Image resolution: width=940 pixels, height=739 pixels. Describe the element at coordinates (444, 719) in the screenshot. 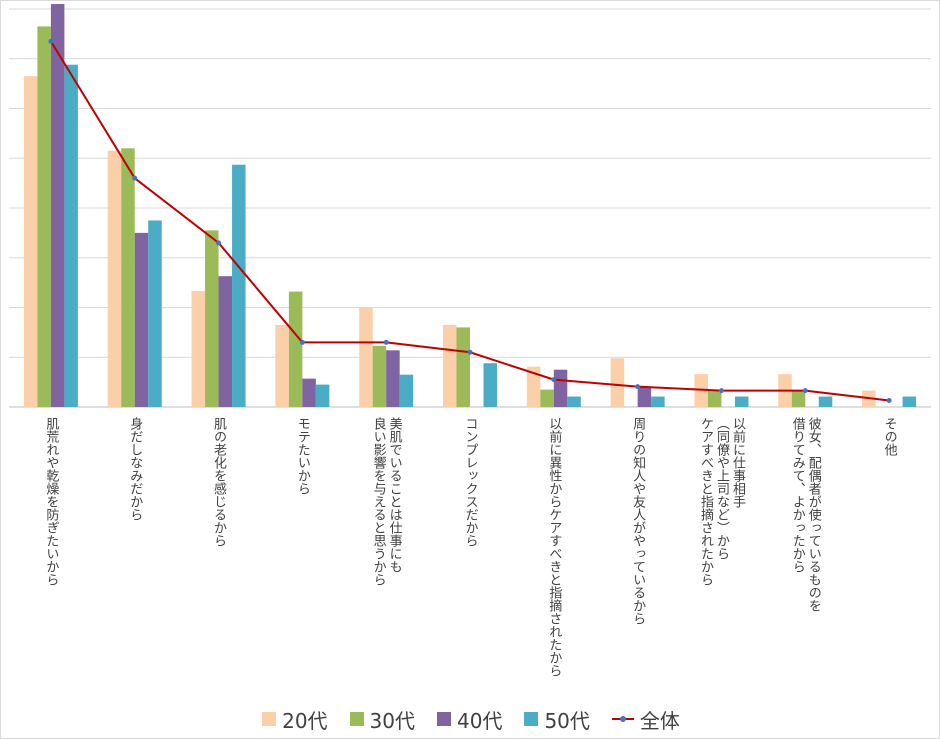

I see `legend-swatch-40s` at that location.